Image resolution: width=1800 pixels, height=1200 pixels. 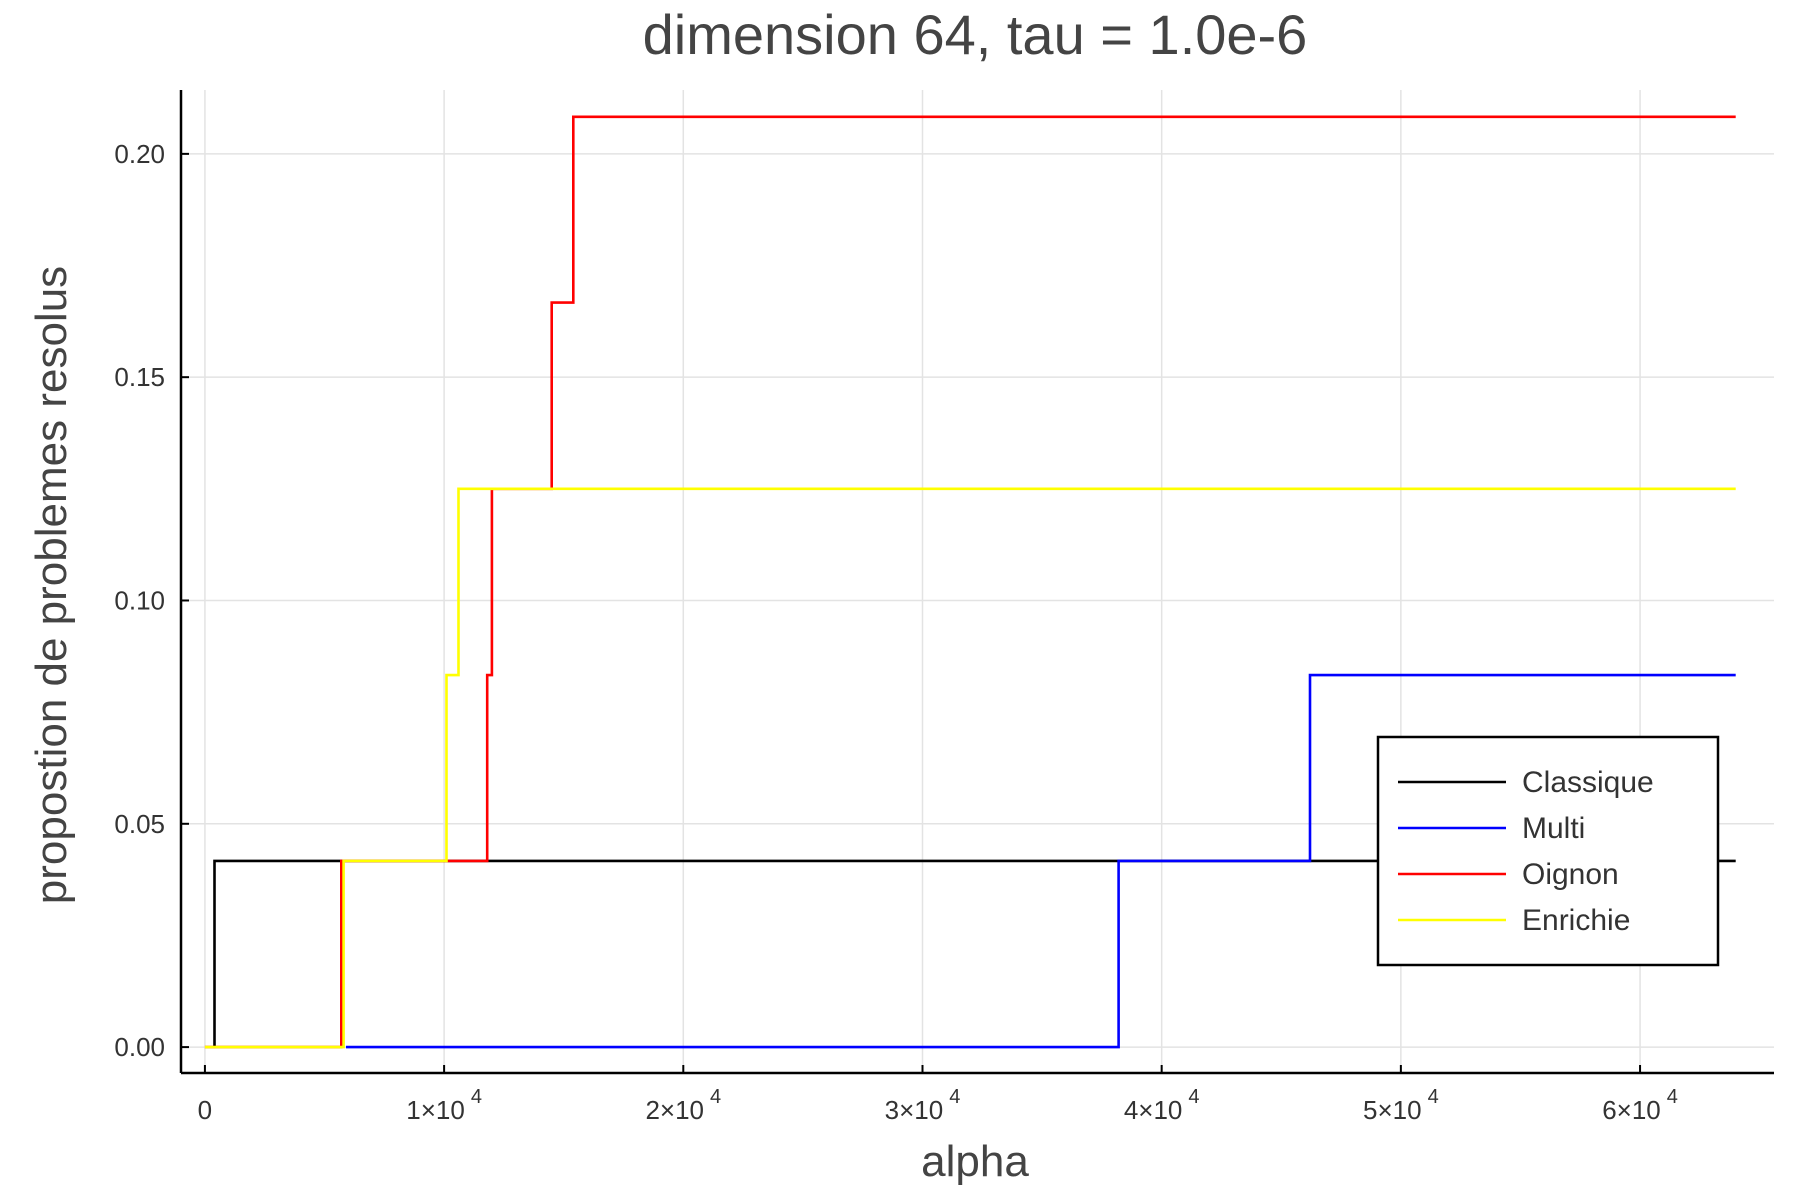 I want to click on legend-box, so click(x=1548, y=851).